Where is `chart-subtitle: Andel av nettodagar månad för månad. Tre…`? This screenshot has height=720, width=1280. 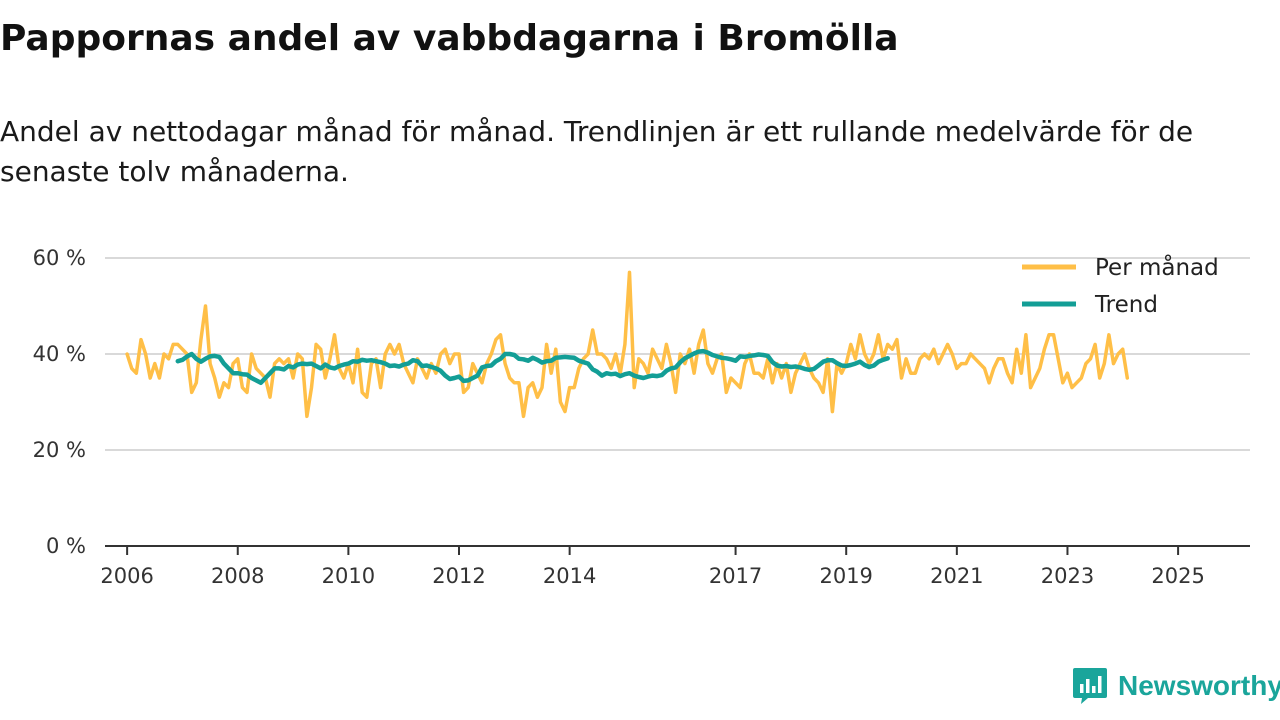
chart-subtitle: Andel av nettodagar månad för månad. Tre… is located at coordinates (597, 151).